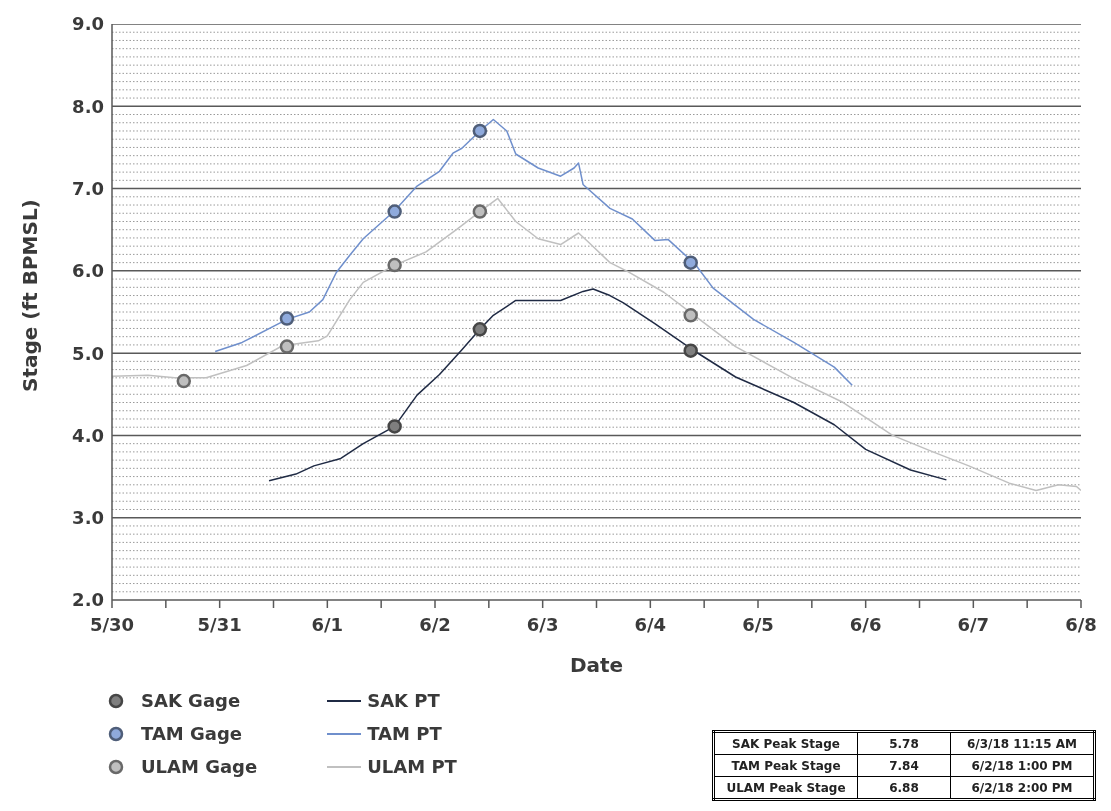 This screenshot has width=1111, height=811. Describe the element at coordinates (88, 106) in the screenshot. I see `y-tick-label: 8.0` at that location.